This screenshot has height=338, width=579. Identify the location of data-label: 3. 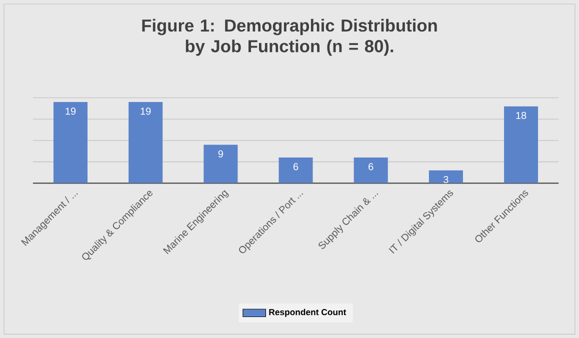
(446, 179).